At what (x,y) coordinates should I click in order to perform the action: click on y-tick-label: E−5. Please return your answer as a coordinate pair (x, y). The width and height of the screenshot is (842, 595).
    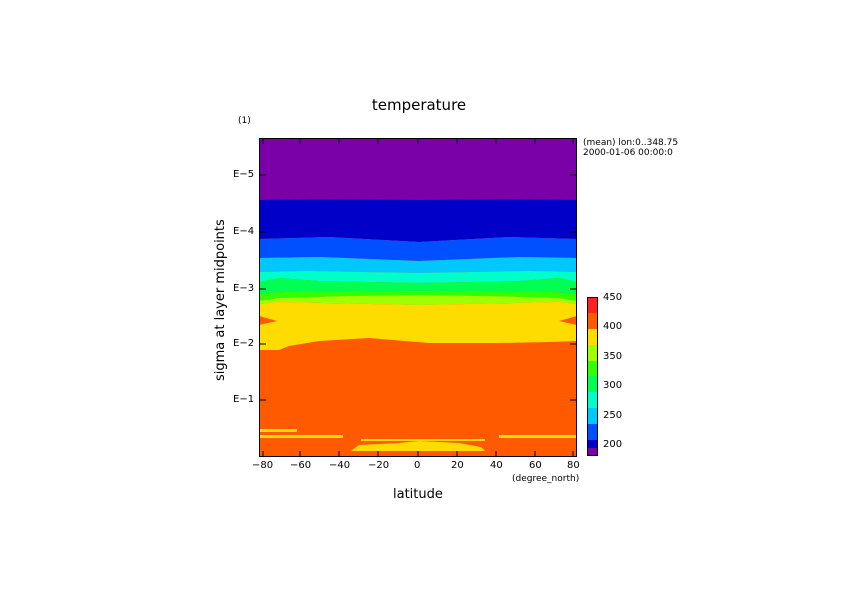
    Looking at the image, I should click on (244, 174).